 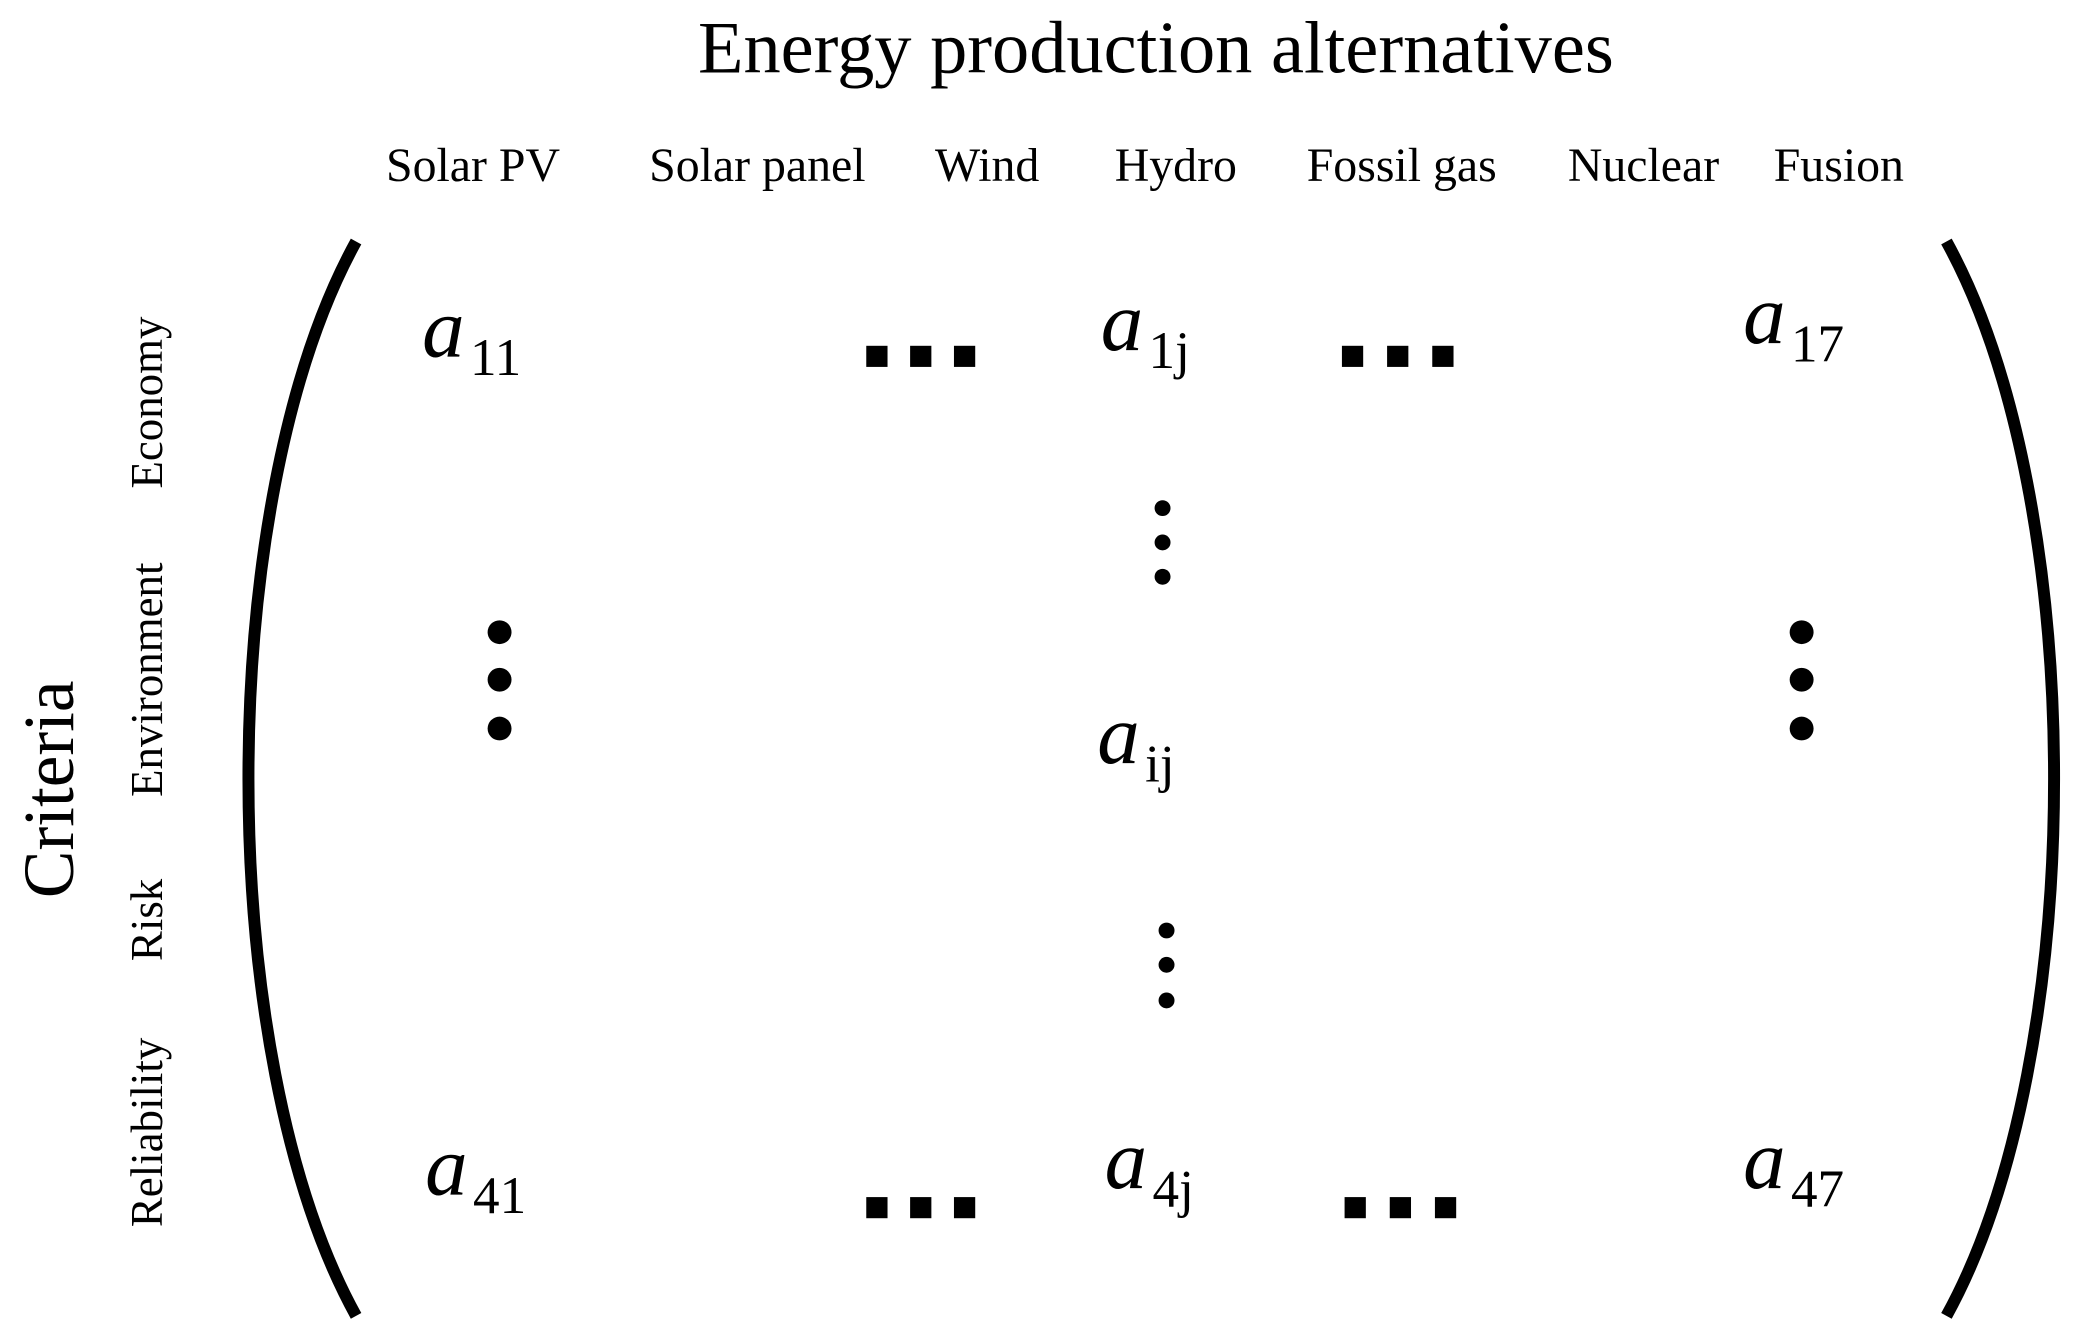 I want to click on alternative-label: Solar PV, so click(x=473, y=166).